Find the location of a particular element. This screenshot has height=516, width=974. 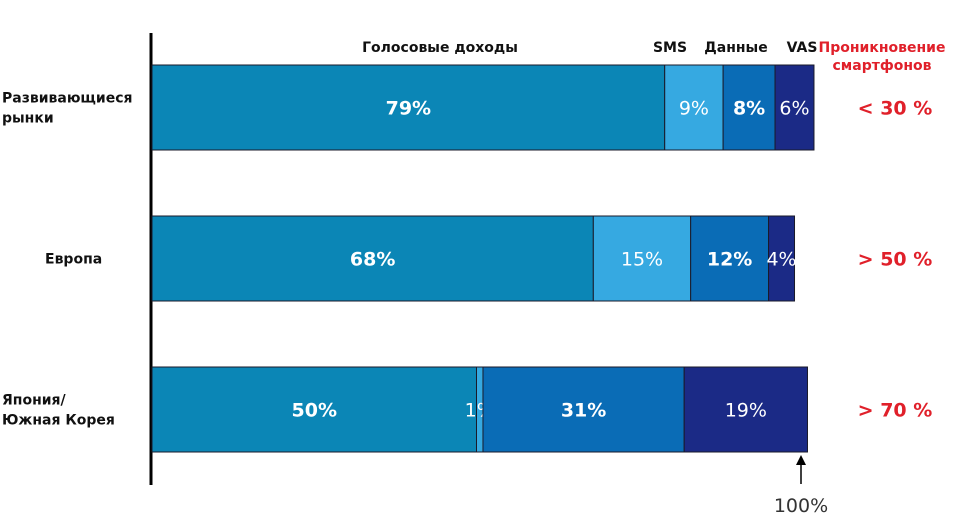

legend-label: SMS is located at coordinates (670, 48).